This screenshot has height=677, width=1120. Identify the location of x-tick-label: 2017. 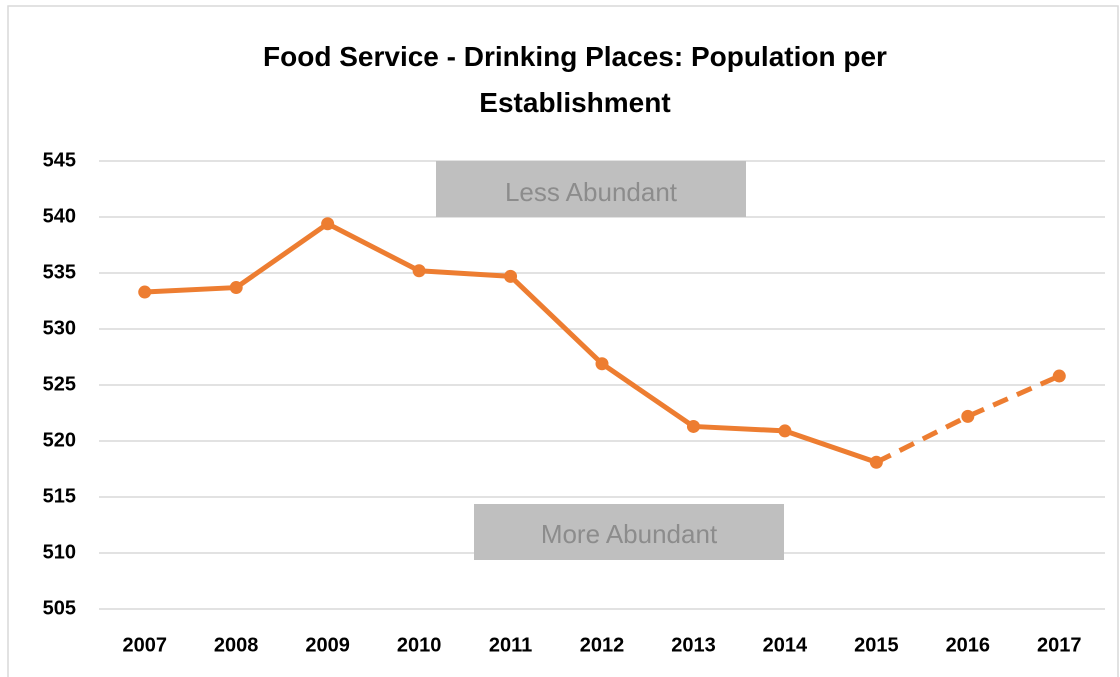
(1059, 645).